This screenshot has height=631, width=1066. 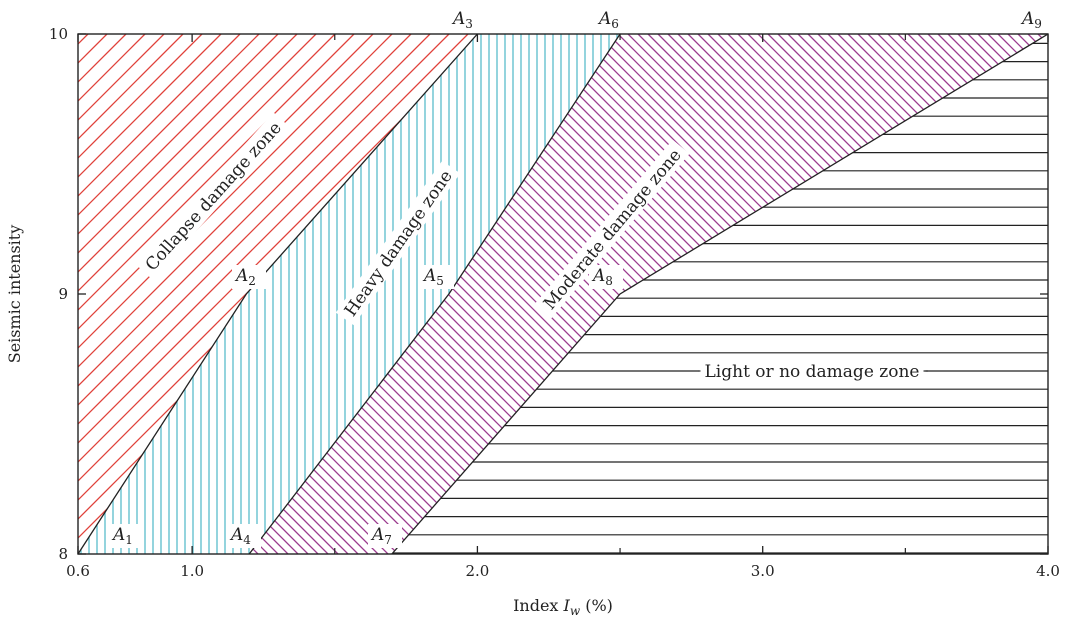 What do you see at coordinates (14, 294) in the screenshot?
I see `y-axis-label: Seismic intensity` at bounding box center [14, 294].